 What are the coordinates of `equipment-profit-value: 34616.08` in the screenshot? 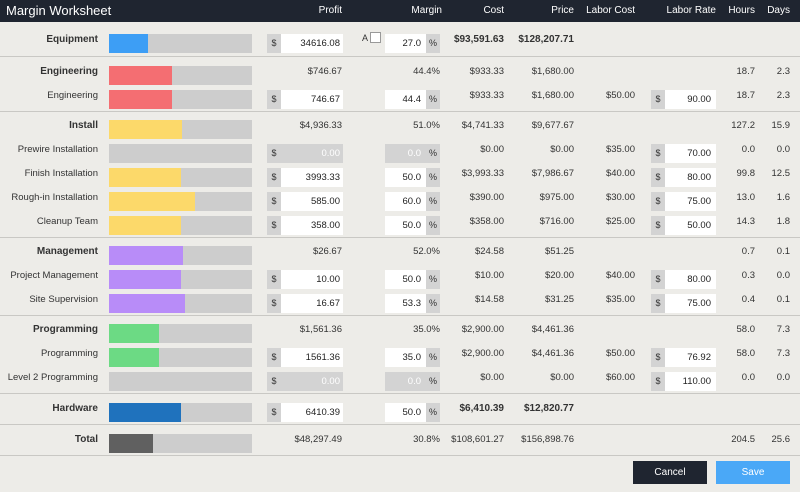 It's located at (312, 43).